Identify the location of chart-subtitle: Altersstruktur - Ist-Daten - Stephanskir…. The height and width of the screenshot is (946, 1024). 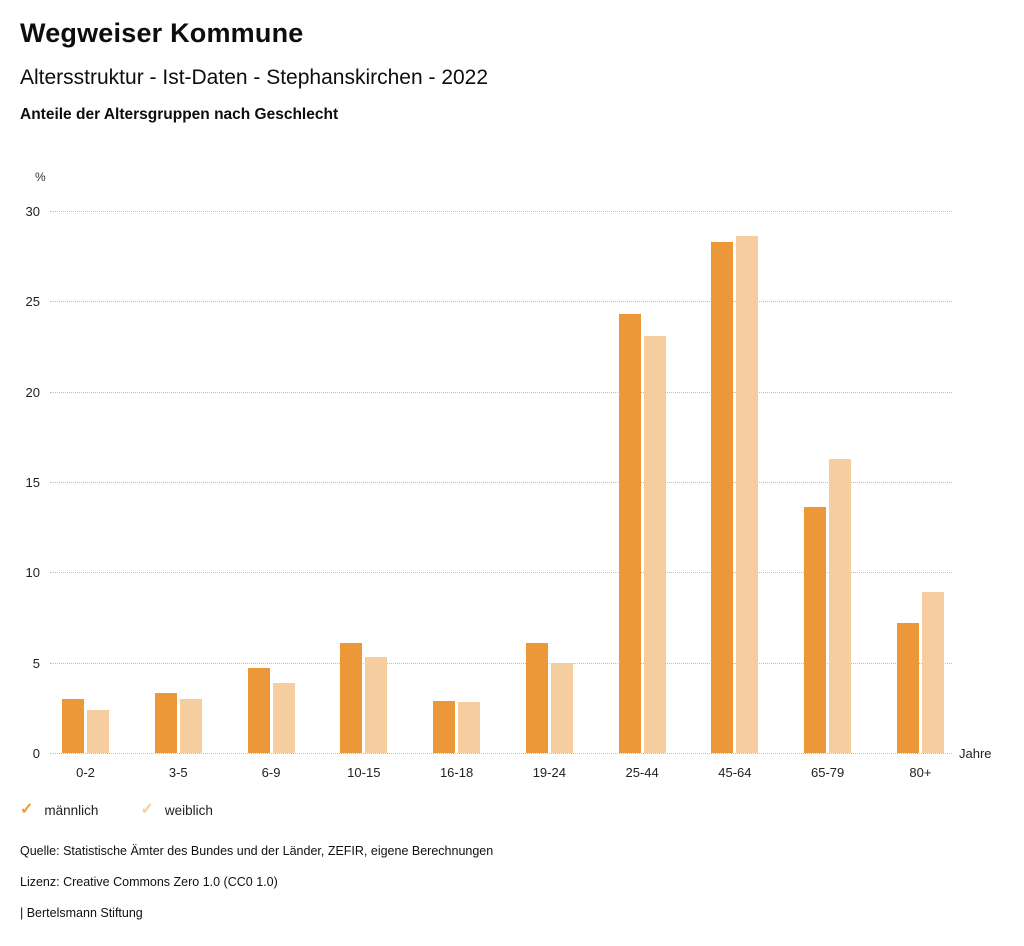
(254, 77).